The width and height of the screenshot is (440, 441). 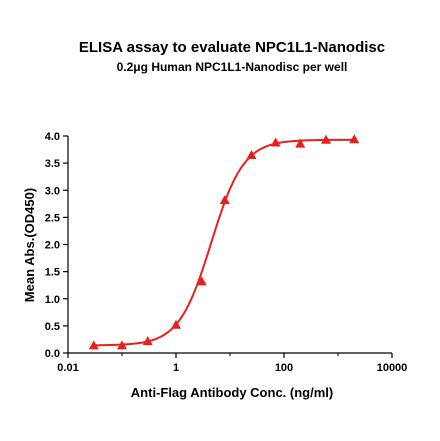 I want to click on y-tick-label: 3.0, so click(x=52, y=191).